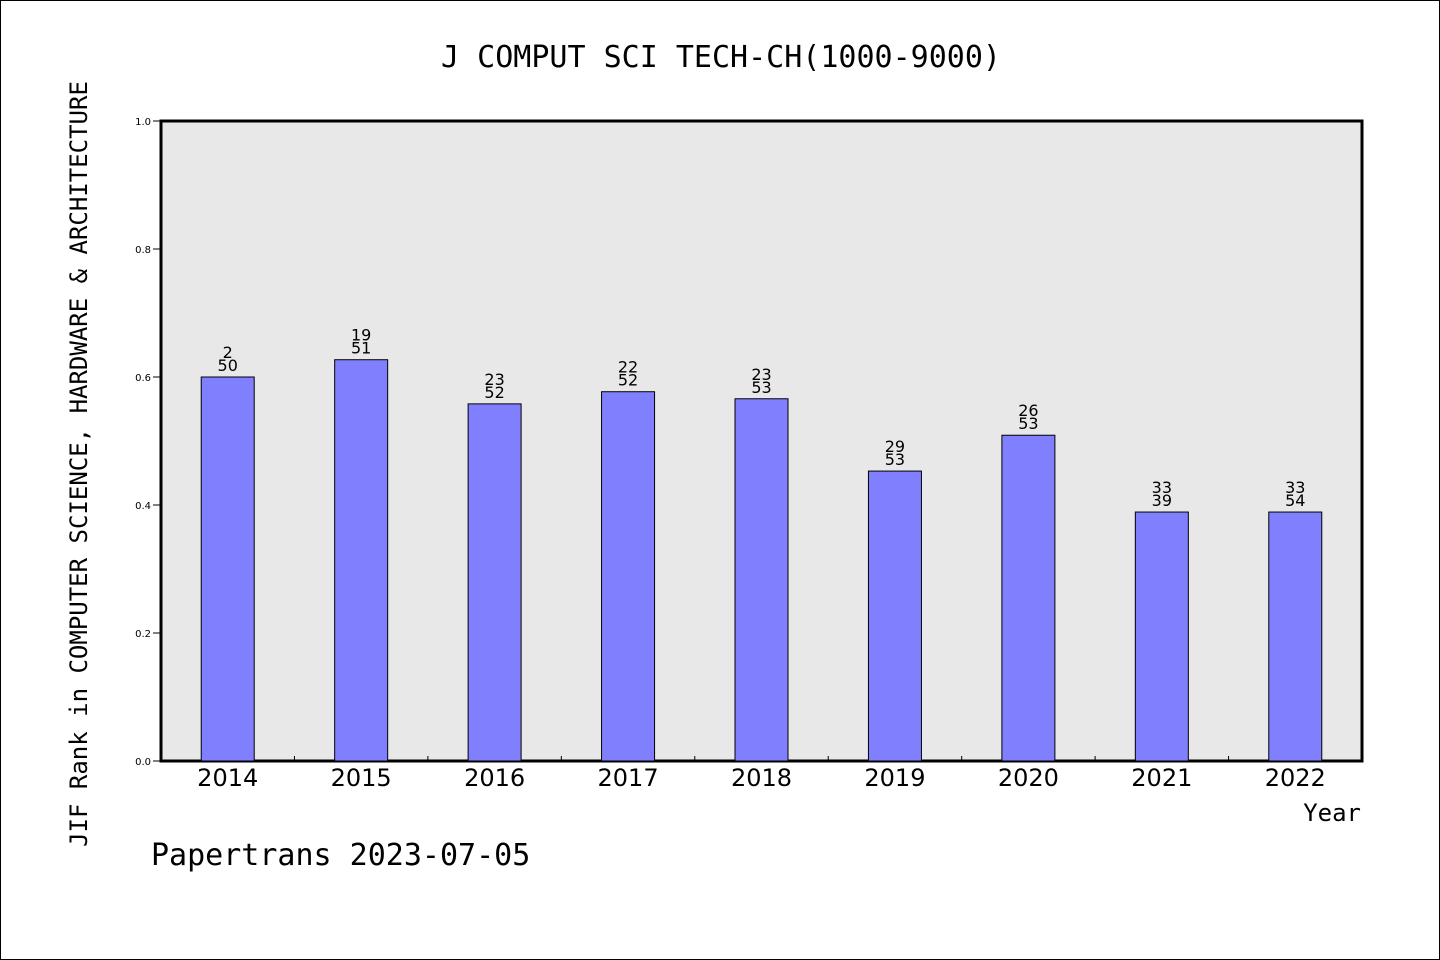  Describe the element at coordinates (1028, 778) in the screenshot. I see `x-tick-label: 2020` at that location.